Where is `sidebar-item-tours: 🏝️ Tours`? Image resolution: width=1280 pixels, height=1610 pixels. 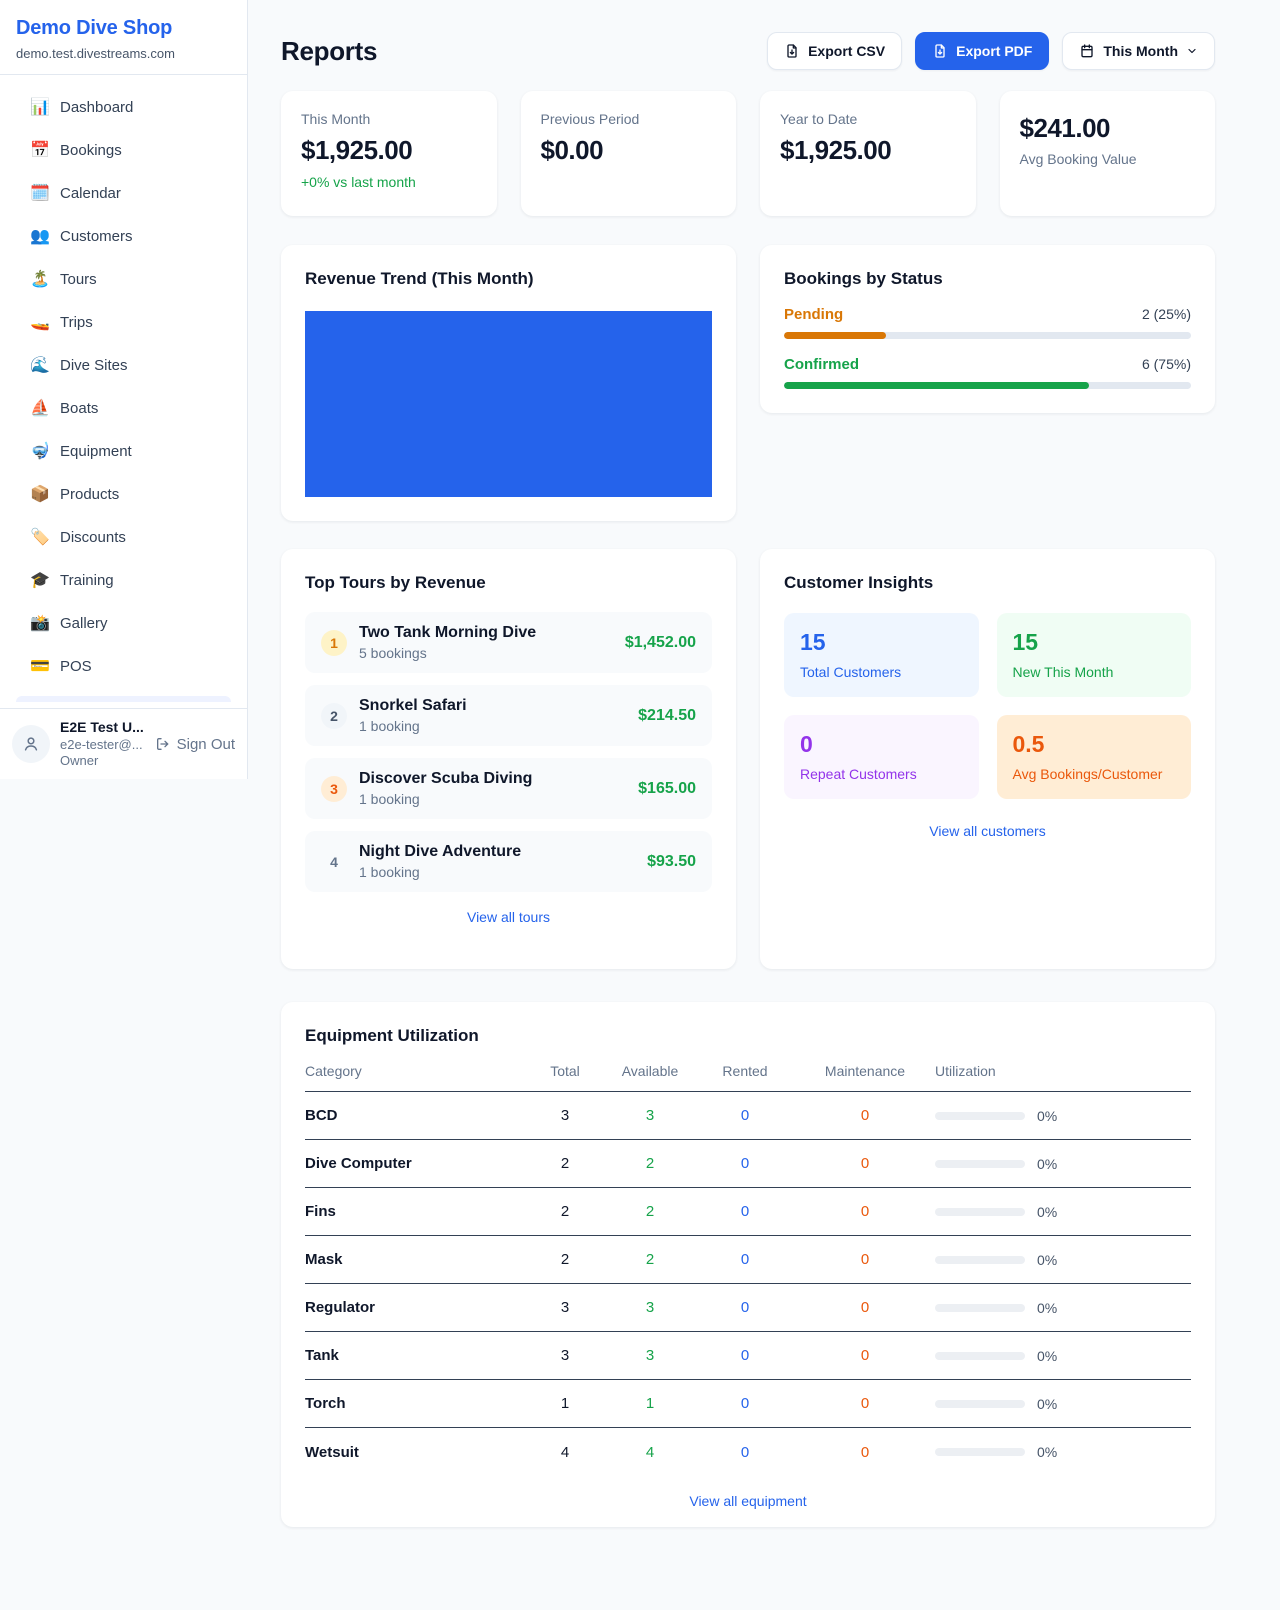
sidebar-item-tours: 🏝️ Tours is located at coordinates (123, 279).